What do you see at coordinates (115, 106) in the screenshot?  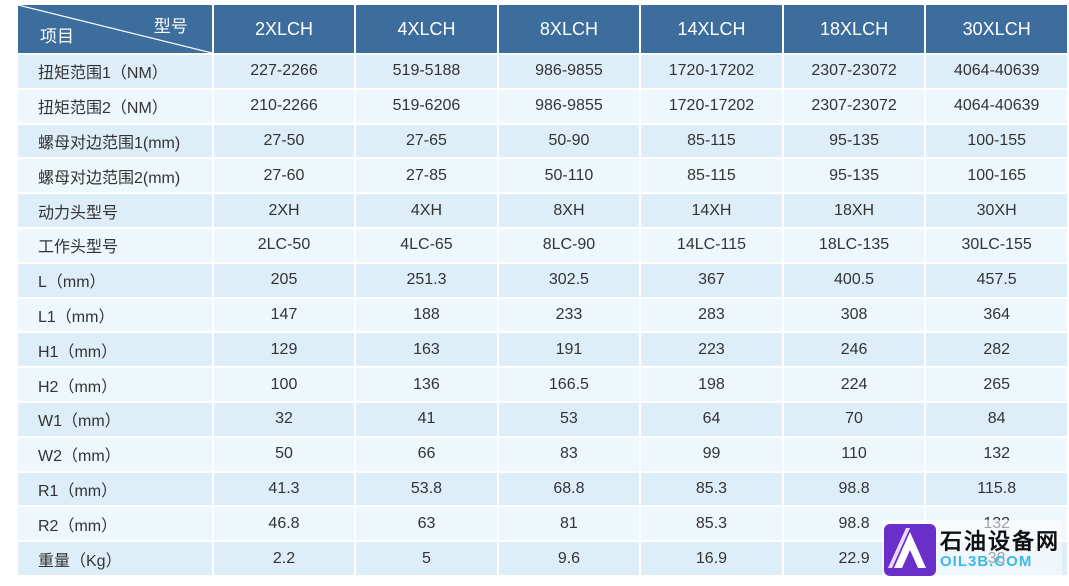 I see `row-label: 扭矩范围2（NM）` at bounding box center [115, 106].